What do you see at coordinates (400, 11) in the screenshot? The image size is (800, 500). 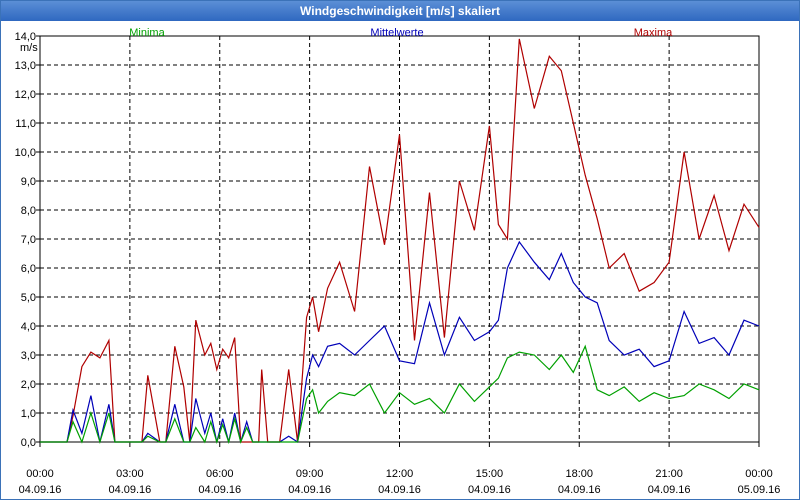 I see `window-title: Windgeschwindigkeit [m/s] skaliert` at bounding box center [400, 11].